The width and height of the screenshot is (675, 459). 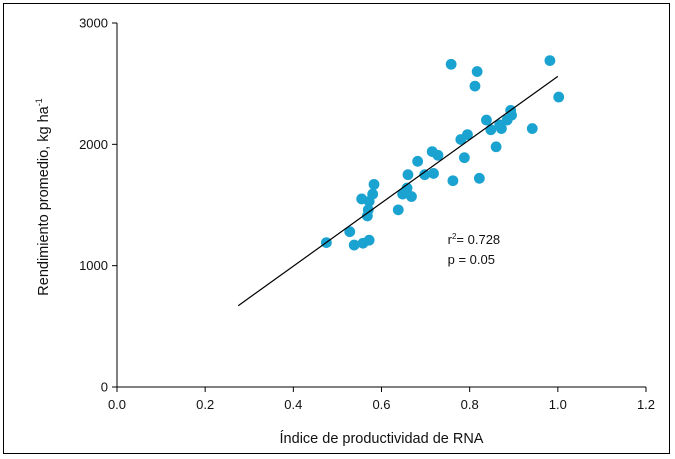 I want to click on r-squared-annotation: r2= 0.728, so click(x=474, y=239).